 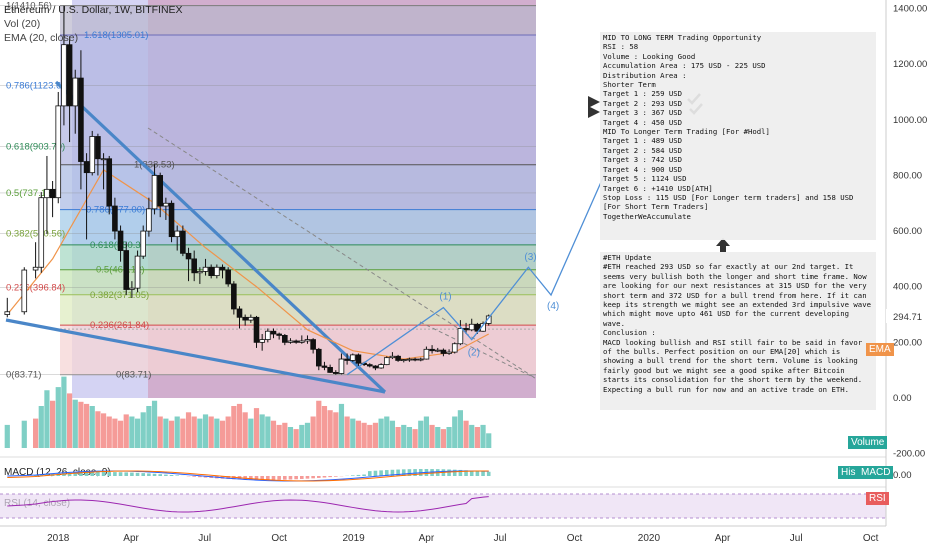 I want to click on fib-right-label: 0.618(550.3), so click(x=117, y=245).